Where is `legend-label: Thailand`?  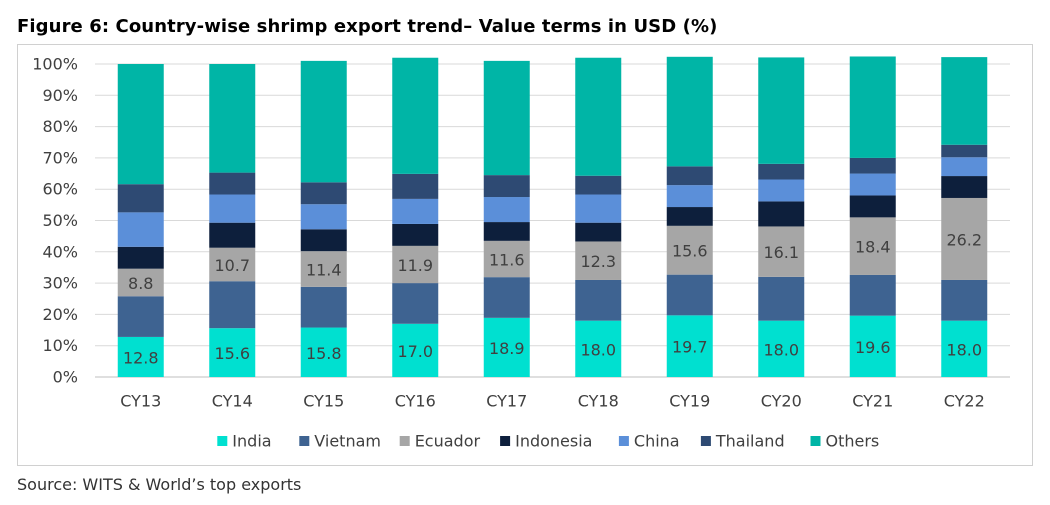
legend-label: Thailand is located at coordinates (750, 441).